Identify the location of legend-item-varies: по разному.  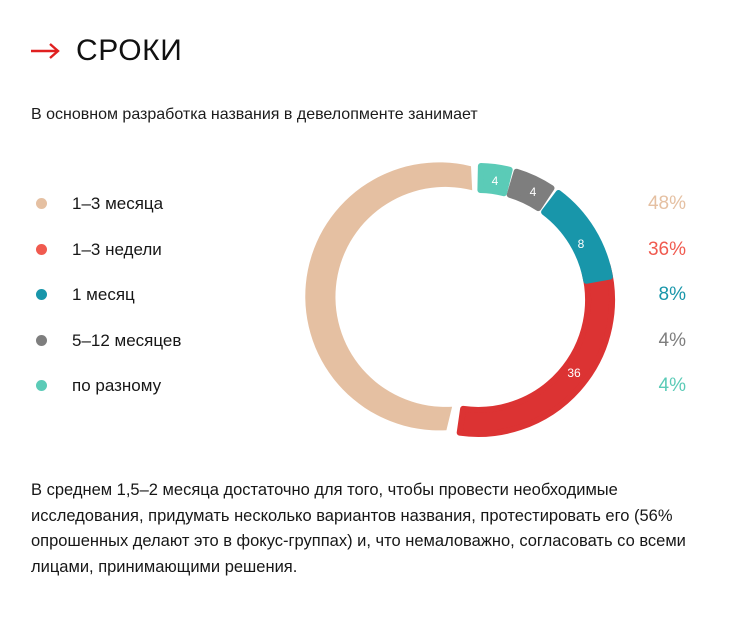
(171, 386).